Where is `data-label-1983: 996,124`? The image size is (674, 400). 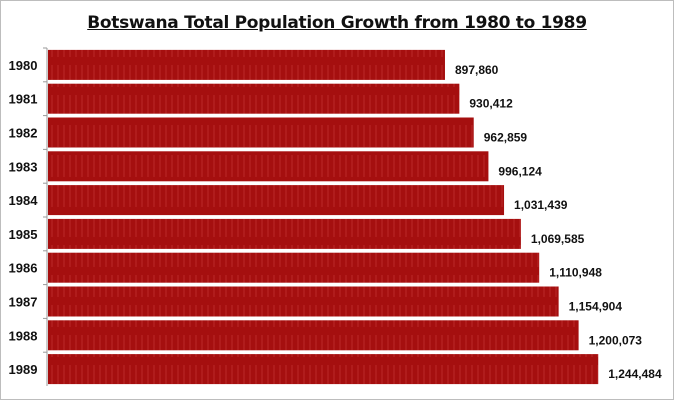
data-label-1983: 996,124 is located at coordinates (520, 171).